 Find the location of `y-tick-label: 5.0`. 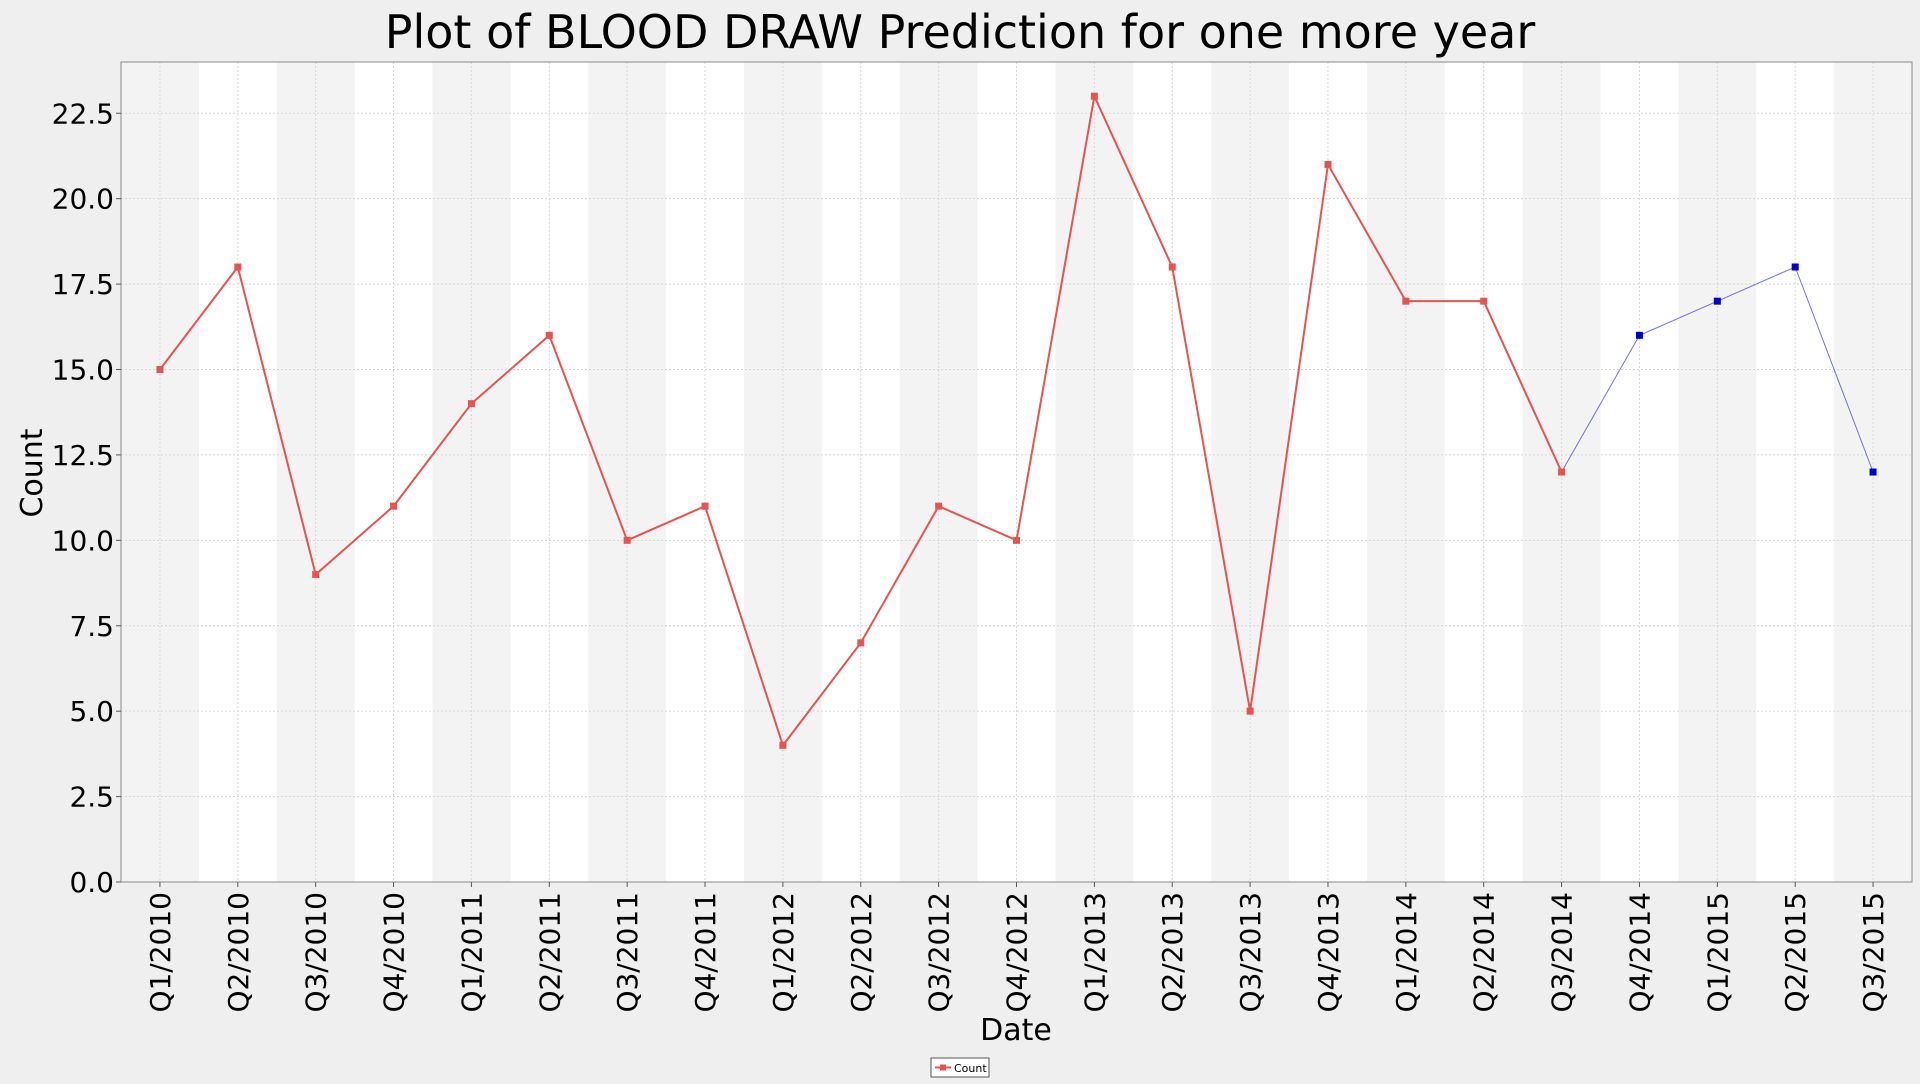

y-tick-label: 5.0 is located at coordinates (91, 711).